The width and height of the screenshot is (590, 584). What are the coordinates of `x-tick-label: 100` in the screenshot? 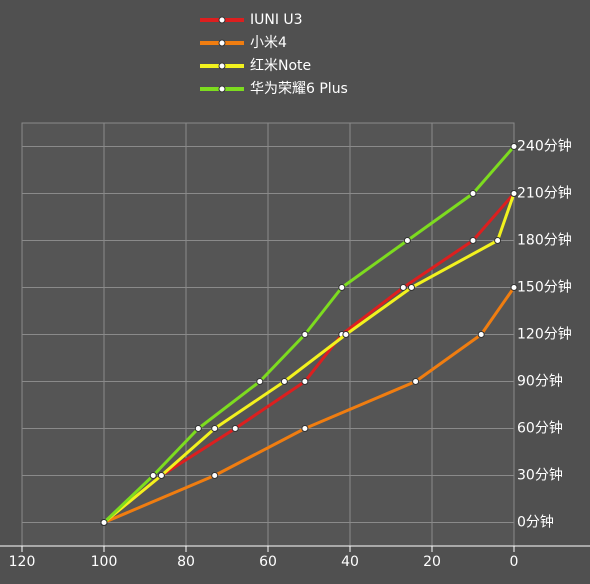 It's located at (104, 562).